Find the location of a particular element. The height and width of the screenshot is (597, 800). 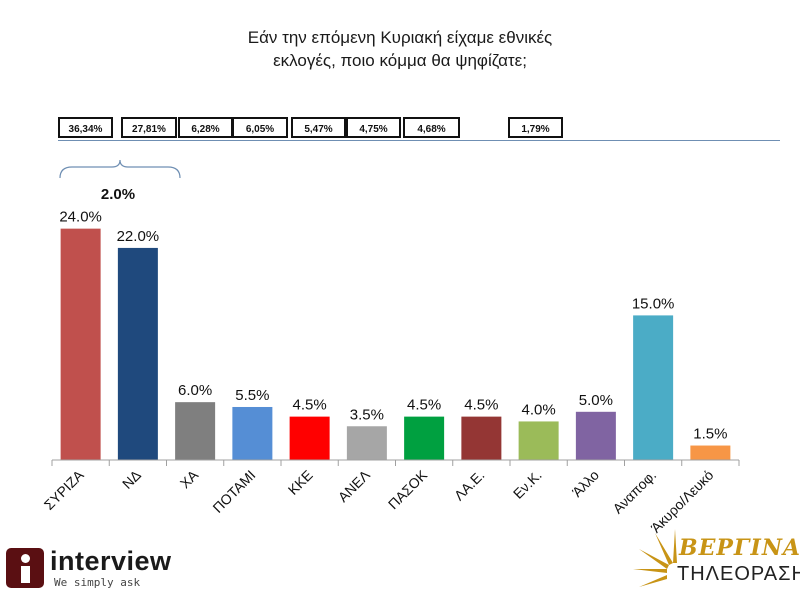

category-label: Εν.Κ. is located at coordinates (527, 484).